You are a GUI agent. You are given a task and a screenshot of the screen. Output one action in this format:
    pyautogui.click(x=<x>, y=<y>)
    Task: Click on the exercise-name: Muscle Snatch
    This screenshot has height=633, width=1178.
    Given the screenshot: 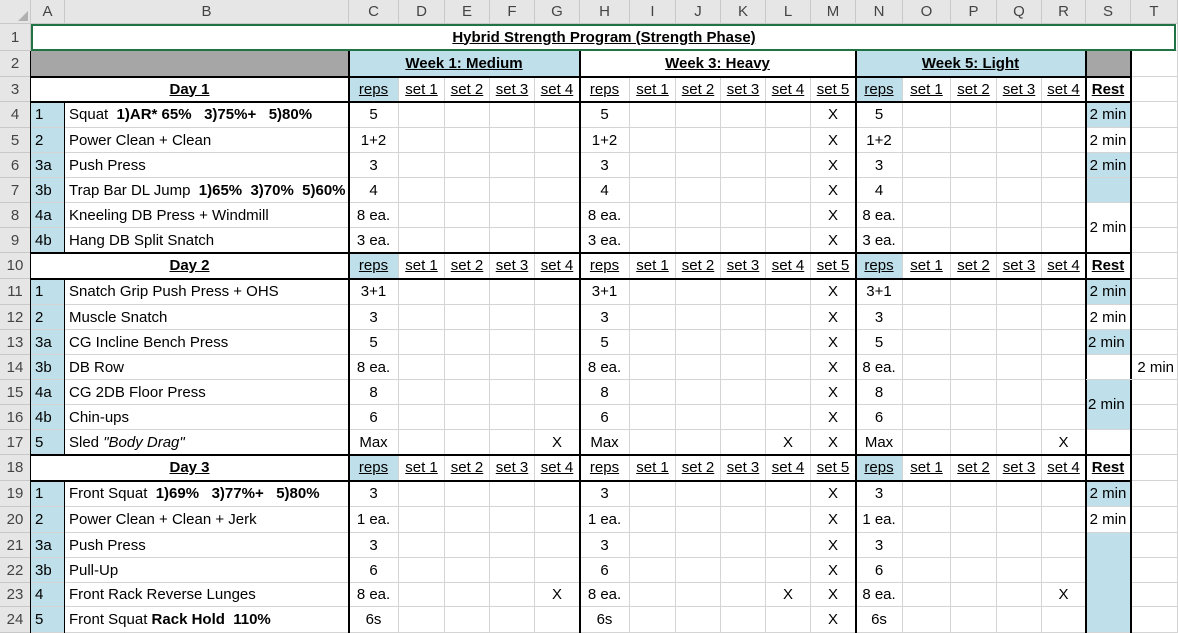 What is the action you would take?
    pyautogui.click(x=207, y=317)
    